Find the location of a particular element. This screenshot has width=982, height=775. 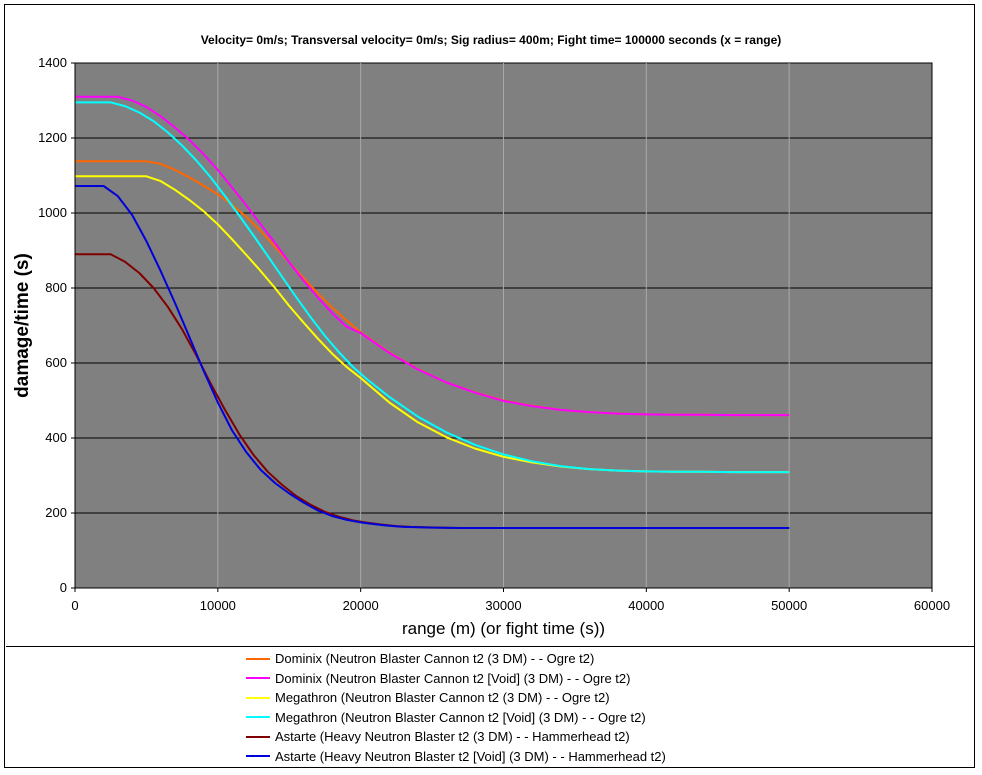

y-tick-label: 1000 is located at coordinates (52, 212).